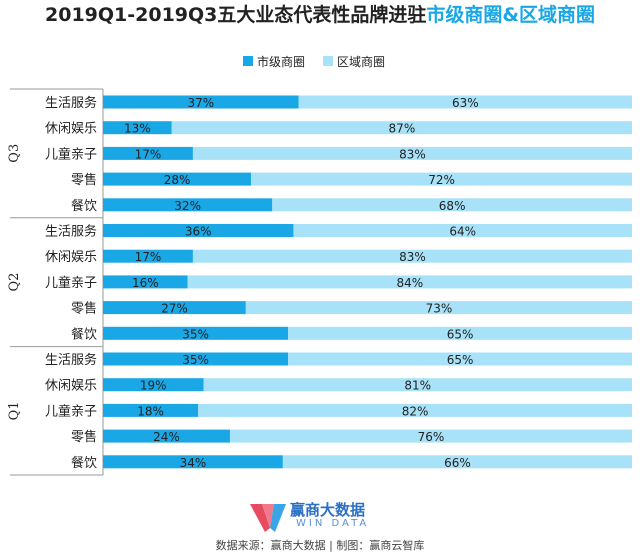  I want to click on quarter-label: Q3, so click(14, 153).